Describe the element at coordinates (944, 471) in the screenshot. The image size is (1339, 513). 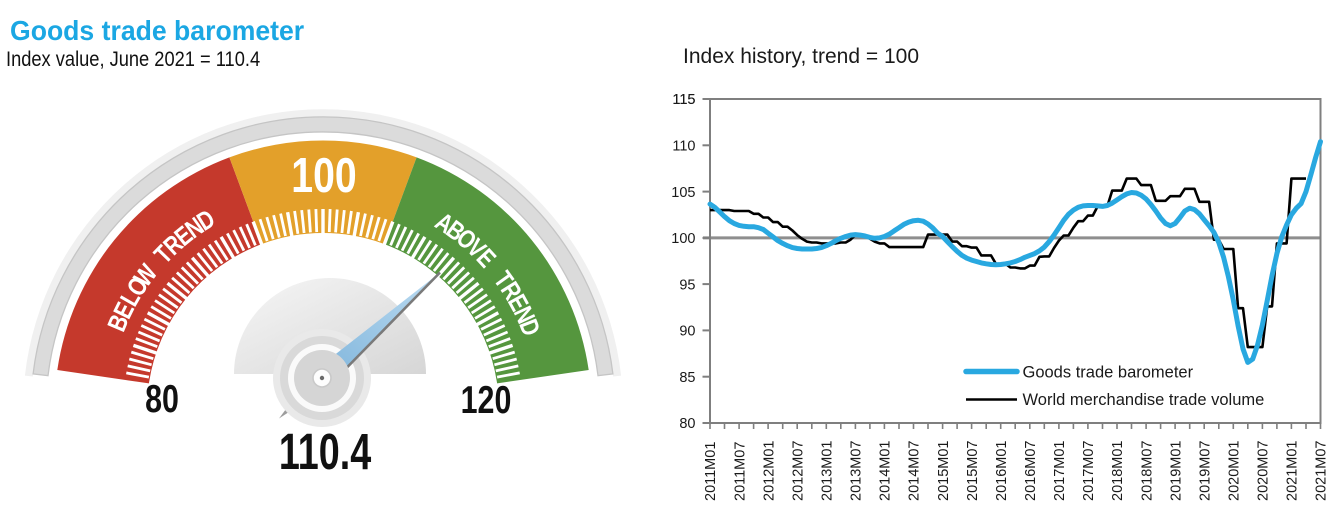
I see `svg-text: 2015M01` at that location.